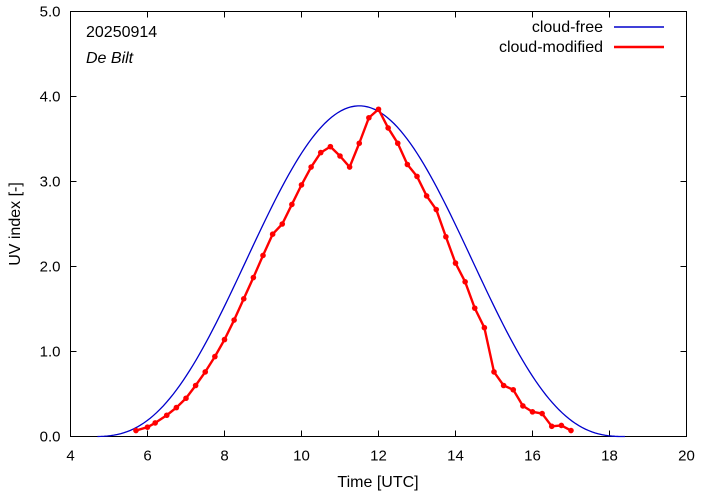 The image size is (702, 497). What do you see at coordinates (110, 58) in the screenshot?
I see `location-annotation: De Bilt` at bounding box center [110, 58].